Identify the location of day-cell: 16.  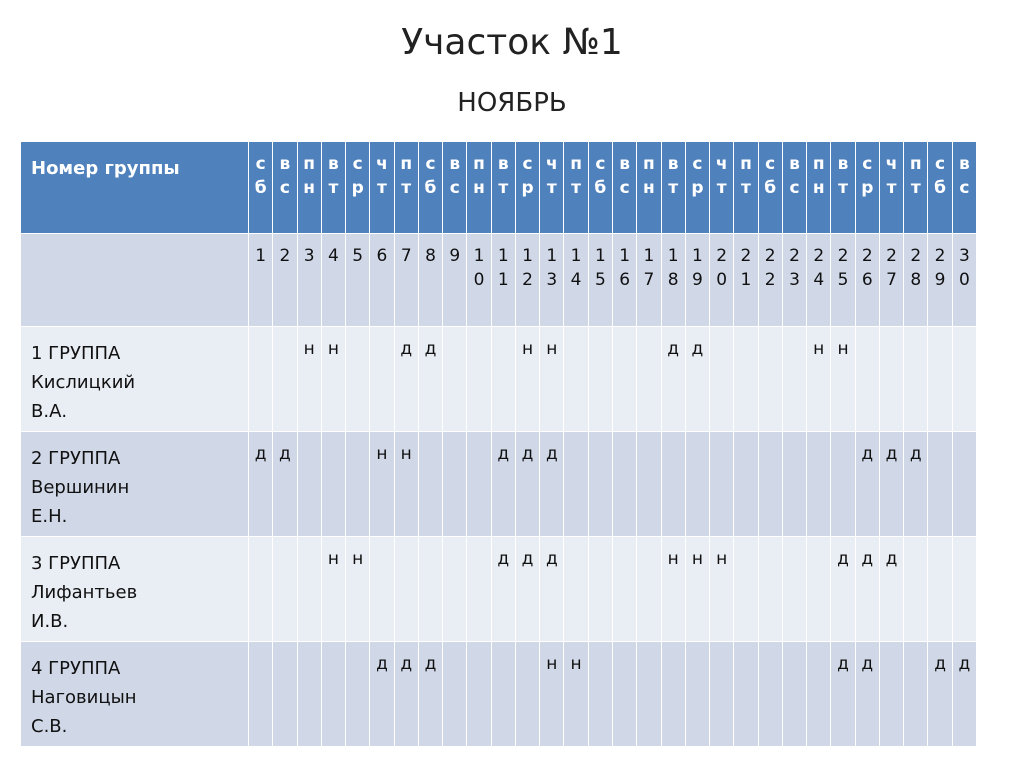
(624, 280).